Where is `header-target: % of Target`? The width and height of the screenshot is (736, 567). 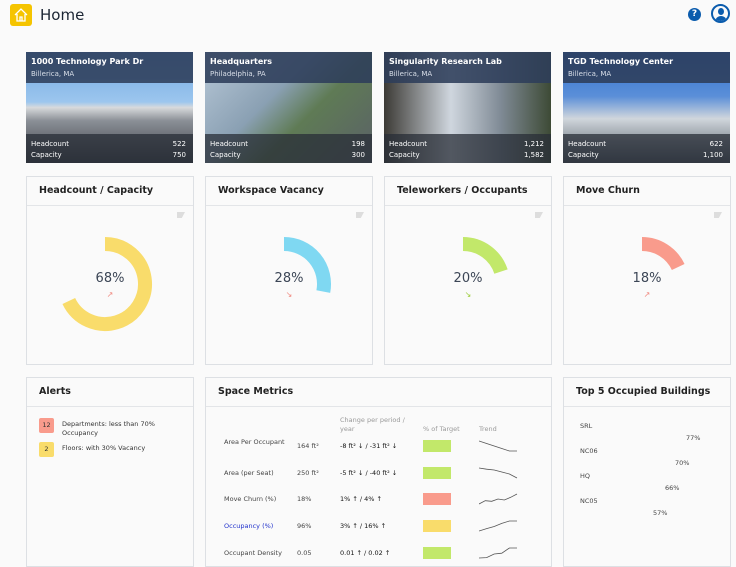 header-target: % of Target is located at coordinates (441, 429).